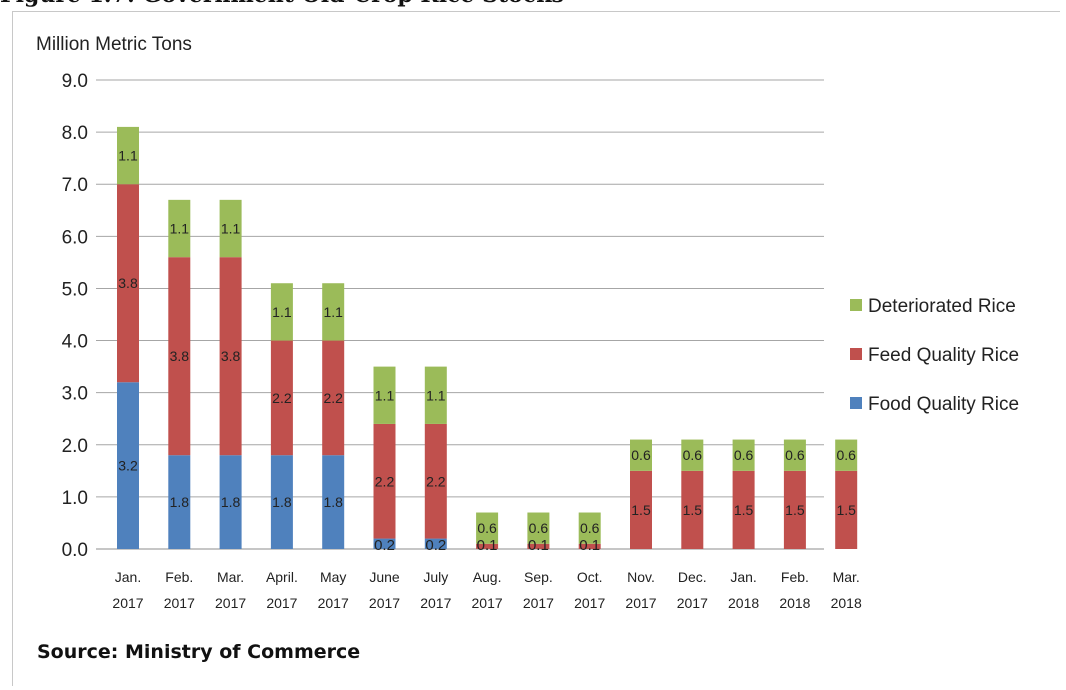 This screenshot has height=690, width=1066. I want to click on data-label: 3.2, so click(128, 466).